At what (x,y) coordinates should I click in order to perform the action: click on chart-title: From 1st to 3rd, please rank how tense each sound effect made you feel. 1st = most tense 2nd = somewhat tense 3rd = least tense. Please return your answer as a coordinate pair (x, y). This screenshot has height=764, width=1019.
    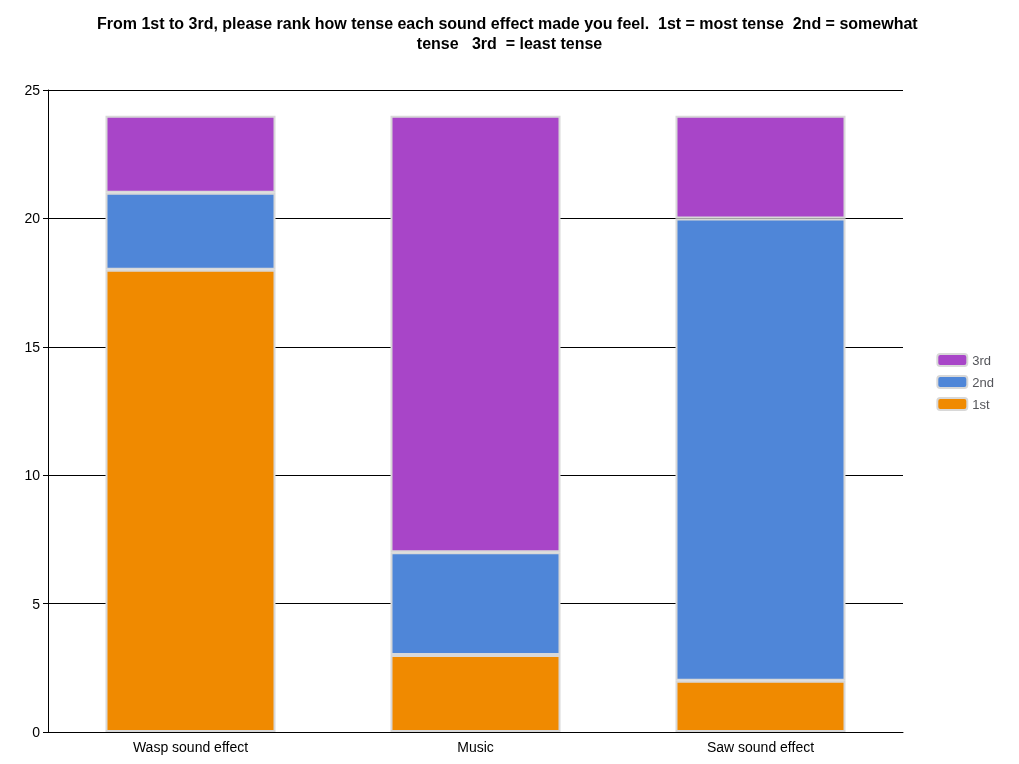
    Looking at the image, I should click on (509, 33).